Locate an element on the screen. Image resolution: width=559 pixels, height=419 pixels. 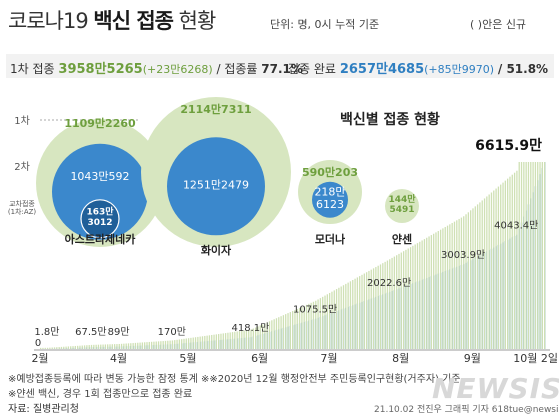
summary-full-value: 2657만4685 is located at coordinates (382, 69).